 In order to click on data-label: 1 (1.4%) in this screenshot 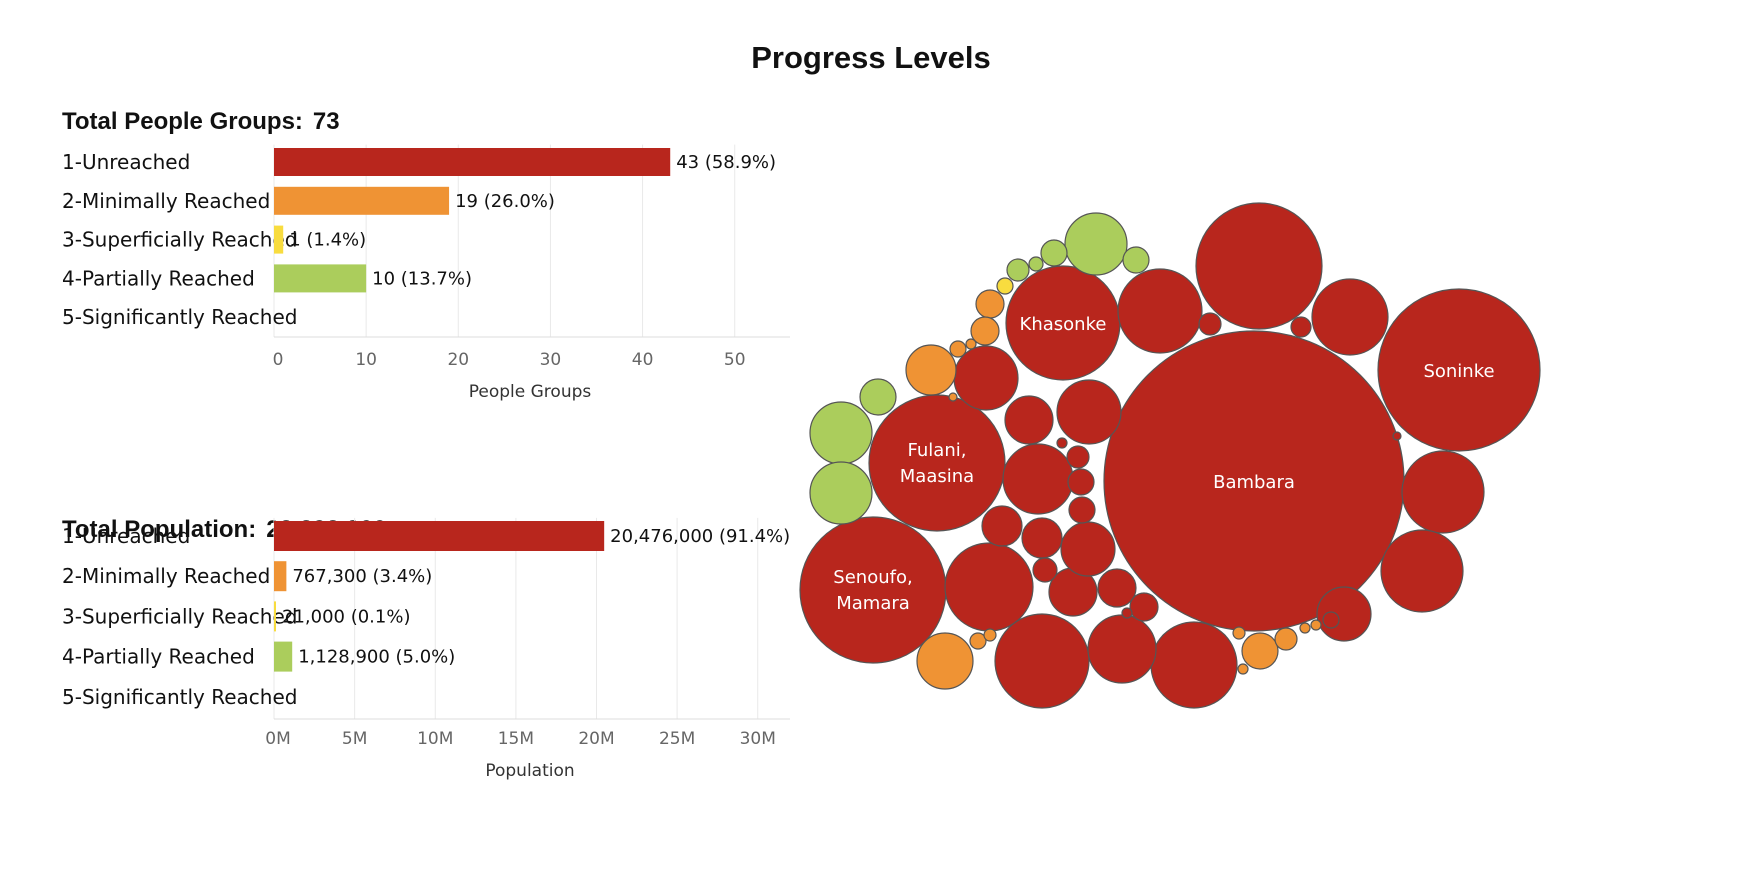, I will do `click(327, 240)`.